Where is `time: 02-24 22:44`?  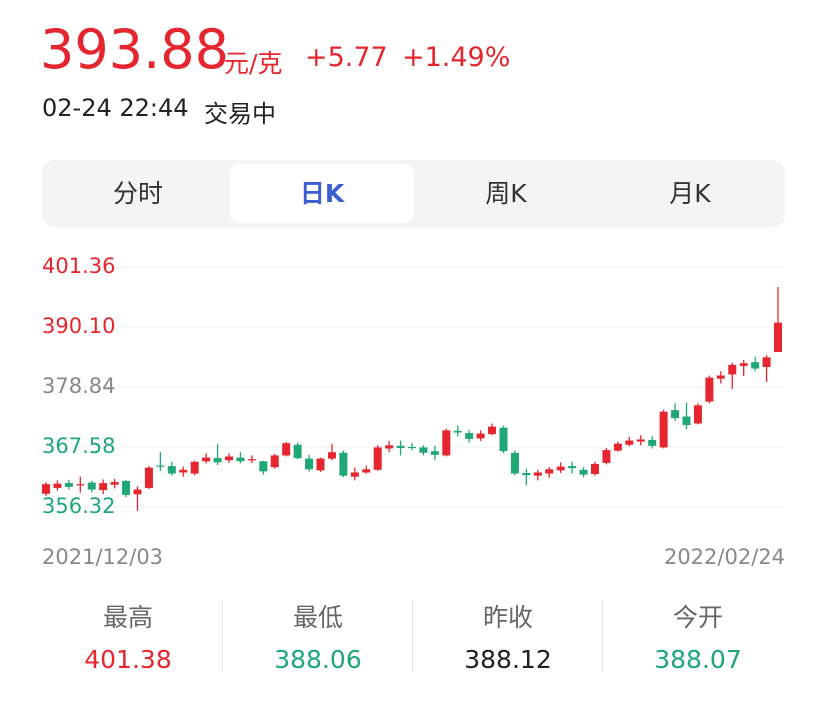
time: 02-24 22:44 is located at coordinates (115, 108).